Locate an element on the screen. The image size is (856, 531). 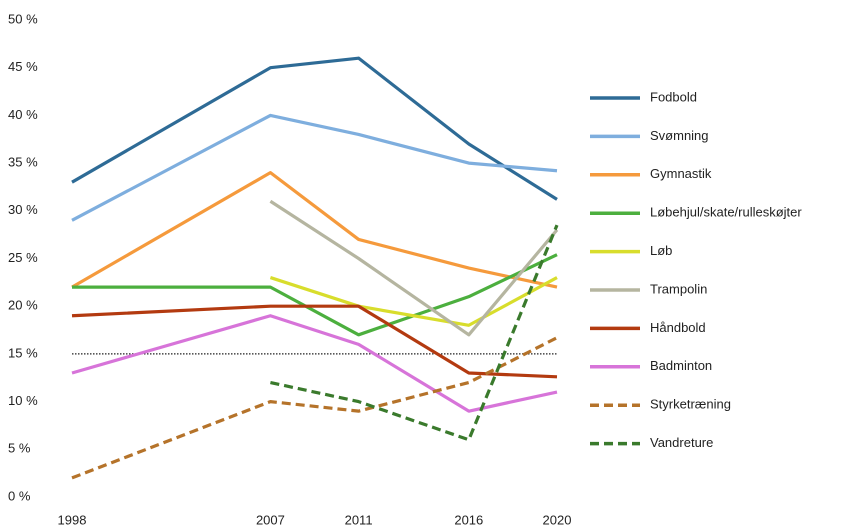
legend-label: Løbehjul/skate/rulleskøjter is located at coordinates (726, 212).